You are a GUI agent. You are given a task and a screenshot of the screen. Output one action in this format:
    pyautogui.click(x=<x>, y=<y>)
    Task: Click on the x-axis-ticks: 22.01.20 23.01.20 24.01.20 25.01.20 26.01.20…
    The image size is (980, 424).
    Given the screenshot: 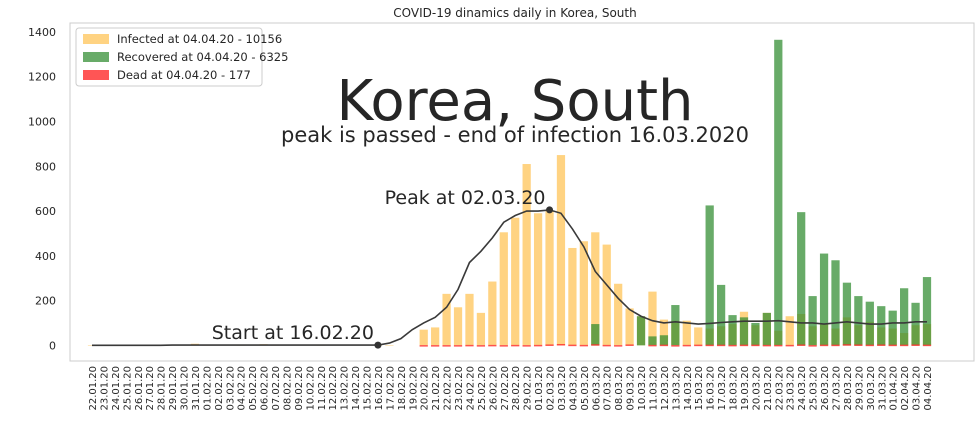 What is the action you would take?
    pyautogui.click(x=511, y=388)
    